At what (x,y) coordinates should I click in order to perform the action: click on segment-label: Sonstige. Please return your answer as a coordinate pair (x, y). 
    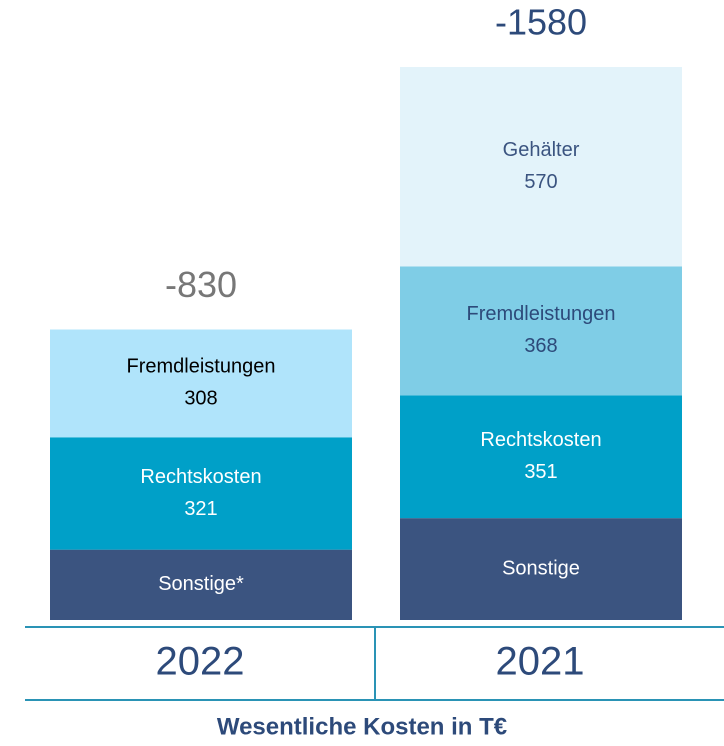
    Looking at the image, I should click on (541, 568).